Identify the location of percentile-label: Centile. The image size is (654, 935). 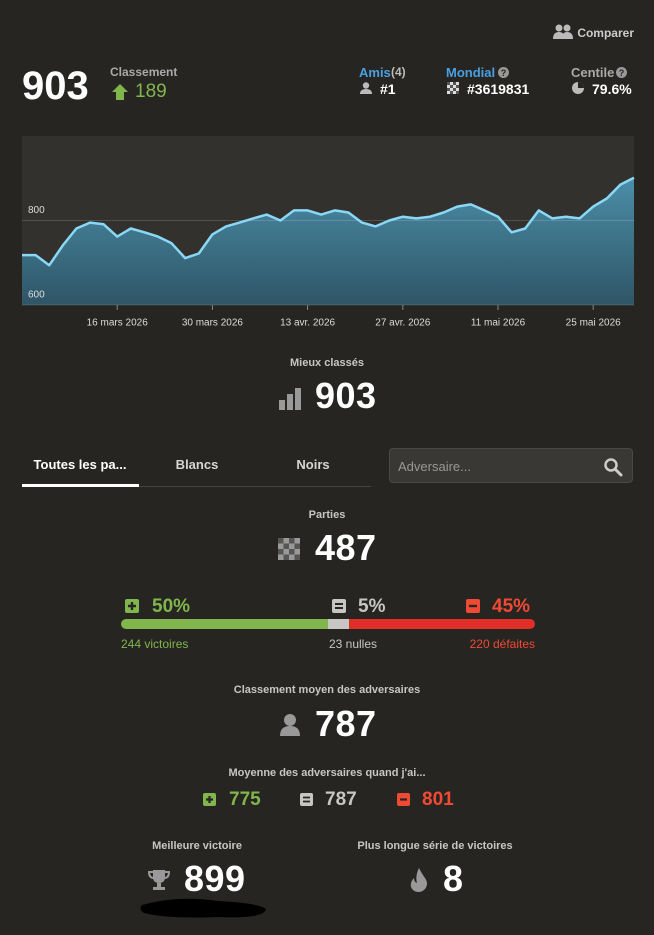
(593, 72).